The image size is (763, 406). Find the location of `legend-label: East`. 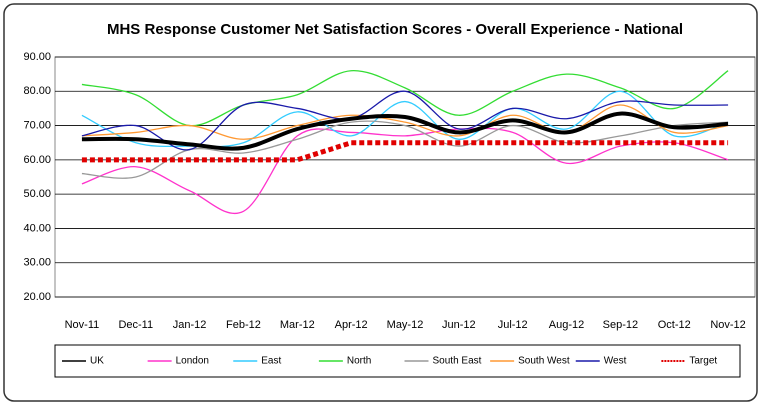

legend-label: East is located at coordinates (271, 361).